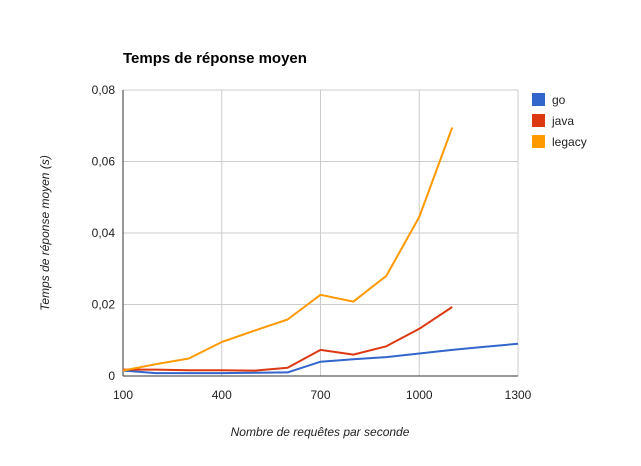 This screenshot has height=466, width=641. Describe the element at coordinates (111, 376) in the screenshot. I see `y-tick-label: 0` at that location.